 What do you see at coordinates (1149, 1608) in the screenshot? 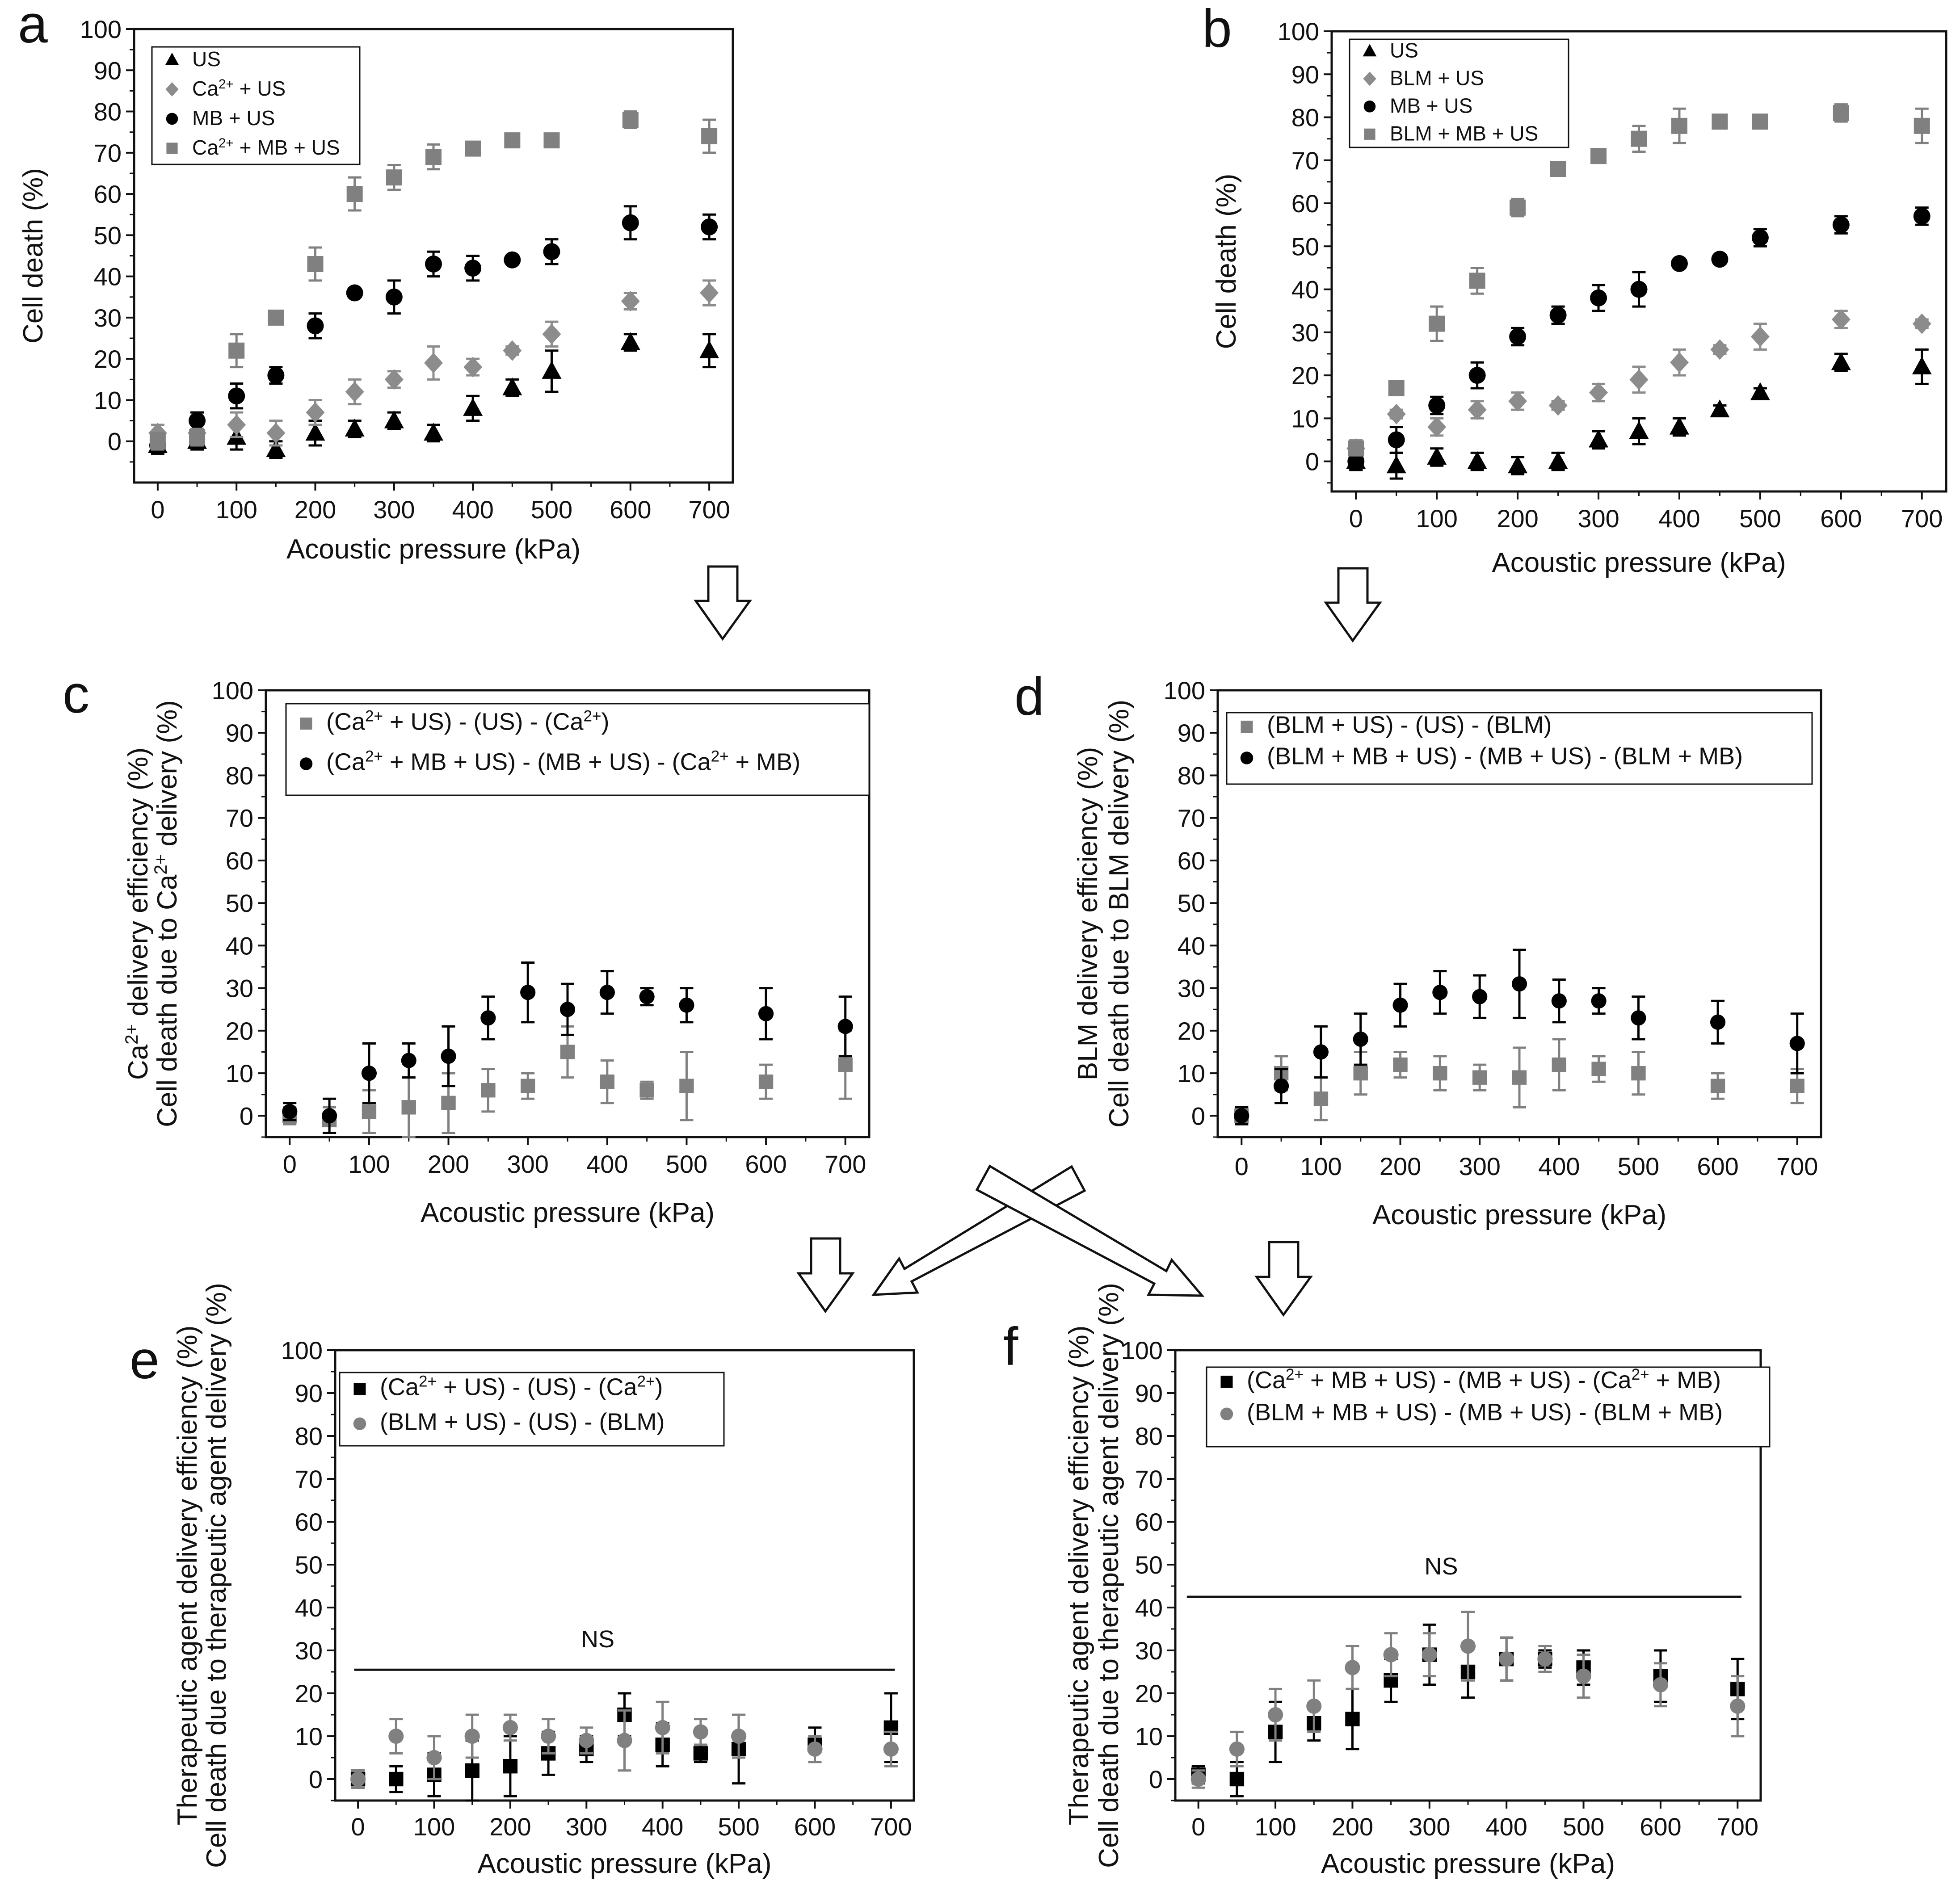
I see `y-tick-label: 40` at bounding box center [1149, 1608].